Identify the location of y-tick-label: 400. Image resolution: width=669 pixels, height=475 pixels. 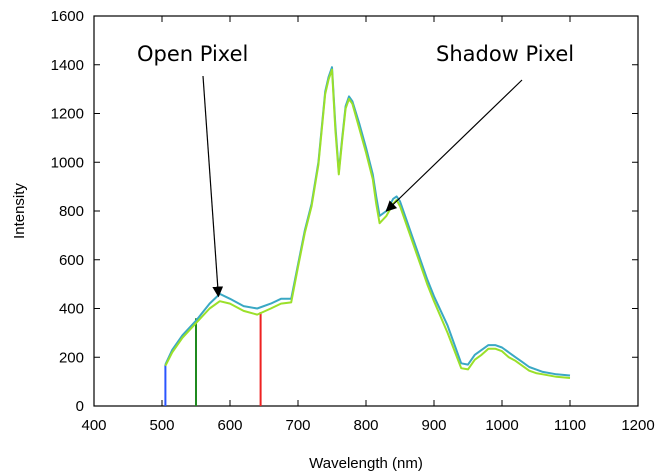
(71, 309).